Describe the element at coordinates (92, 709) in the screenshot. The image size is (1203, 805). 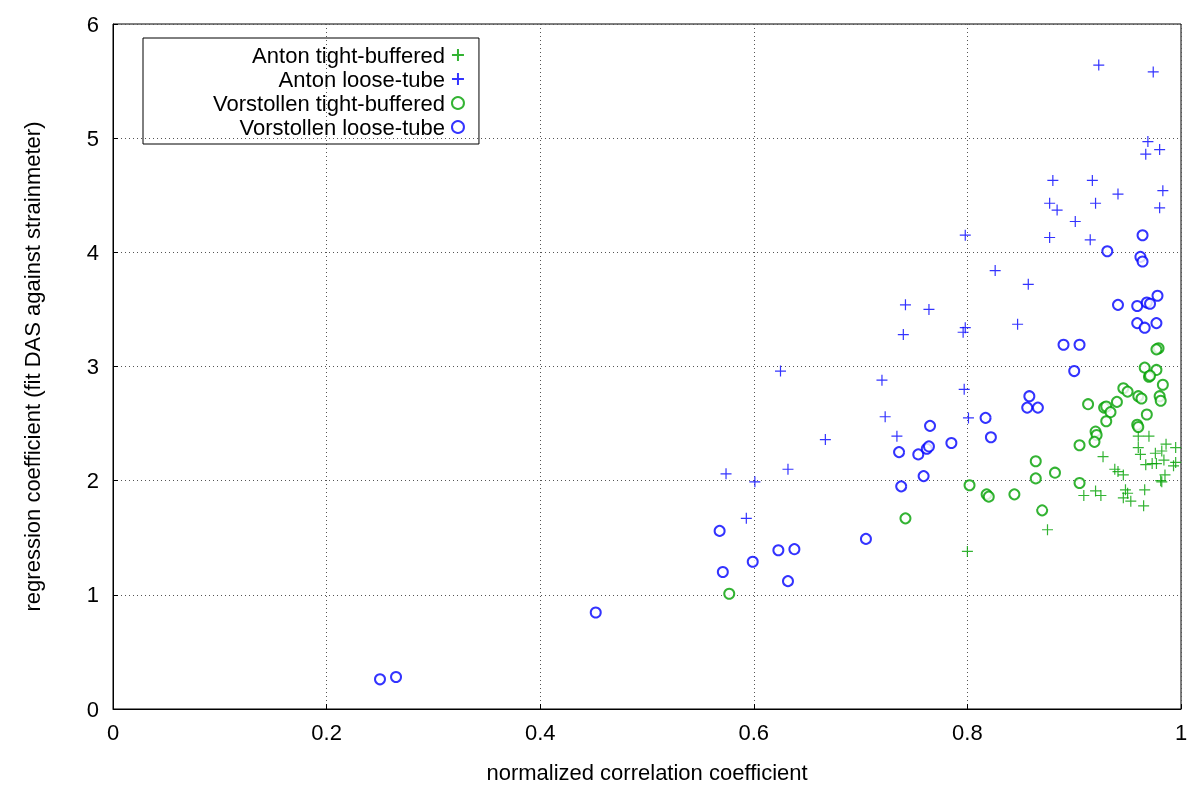
I see `y-tick-label: 0` at that location.